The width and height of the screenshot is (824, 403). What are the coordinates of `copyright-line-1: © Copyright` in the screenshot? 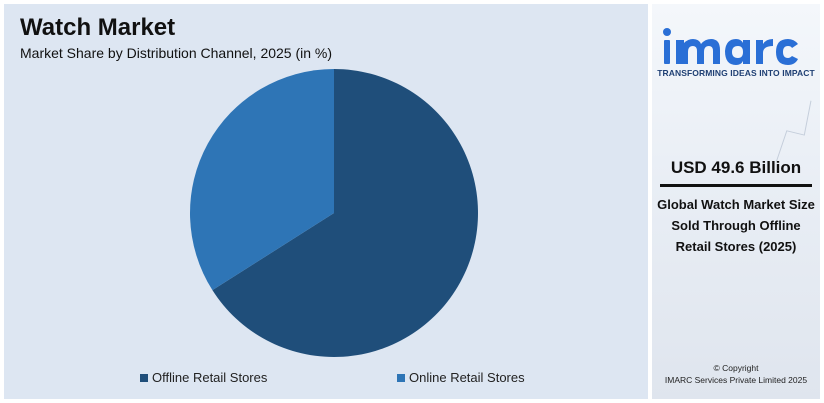 It's located at (736, 368).